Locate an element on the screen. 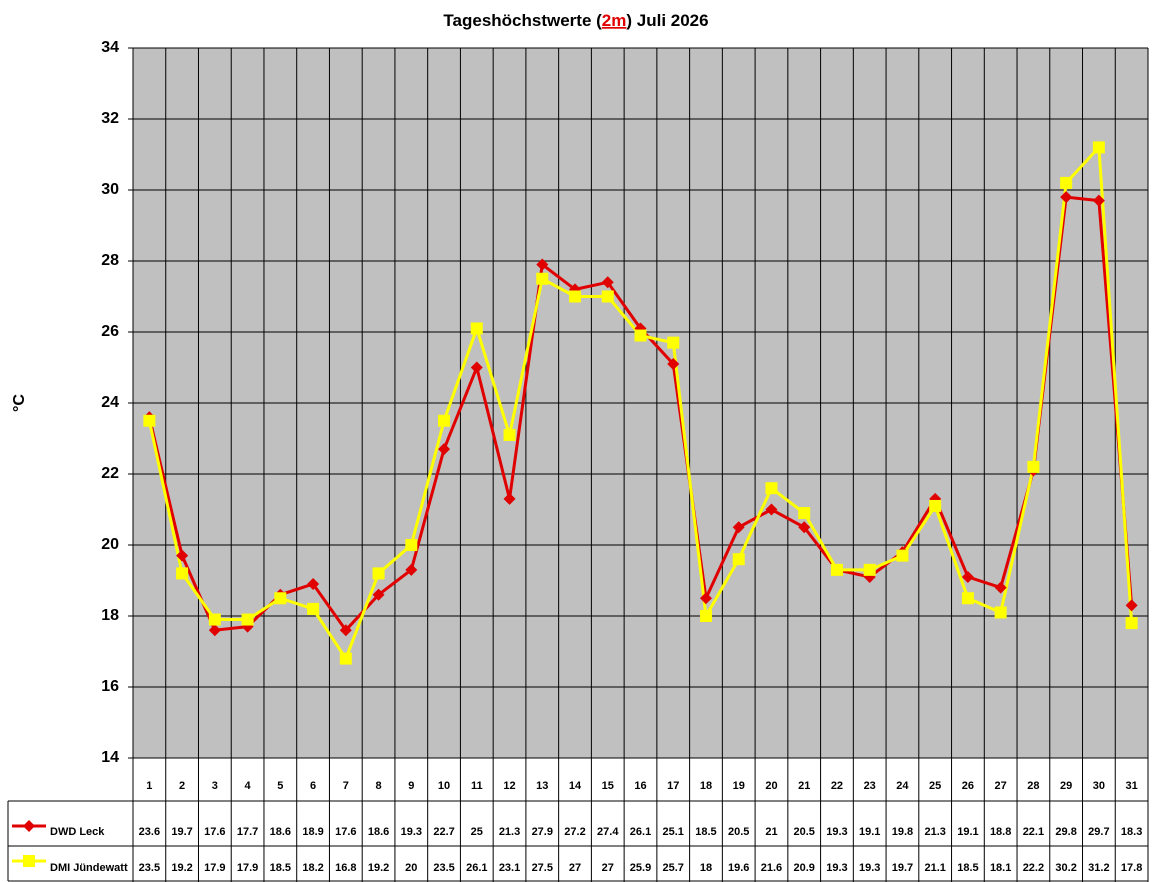  x-tick-label: 3 is located at coordinates (215, 786).